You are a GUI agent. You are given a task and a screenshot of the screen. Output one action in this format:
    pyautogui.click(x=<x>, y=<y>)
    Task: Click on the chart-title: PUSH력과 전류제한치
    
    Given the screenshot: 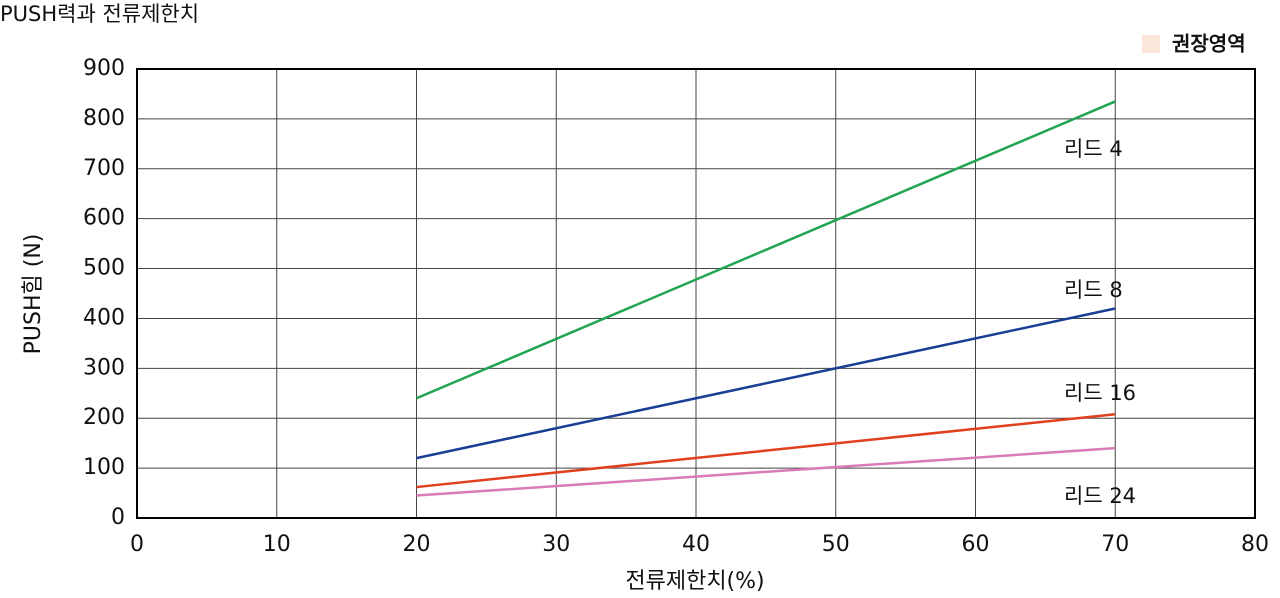 What is the action you would take?
    pyautogui.click(x=99, y=14)
    